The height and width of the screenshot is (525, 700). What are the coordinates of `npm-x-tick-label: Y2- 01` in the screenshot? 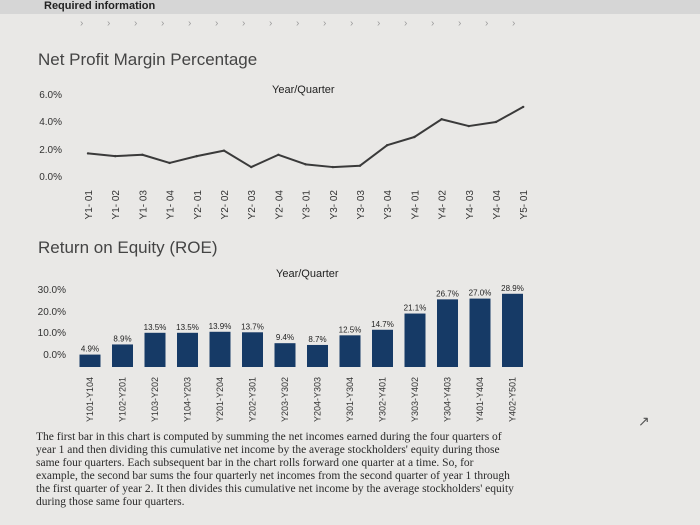 It's located at (198, 205).